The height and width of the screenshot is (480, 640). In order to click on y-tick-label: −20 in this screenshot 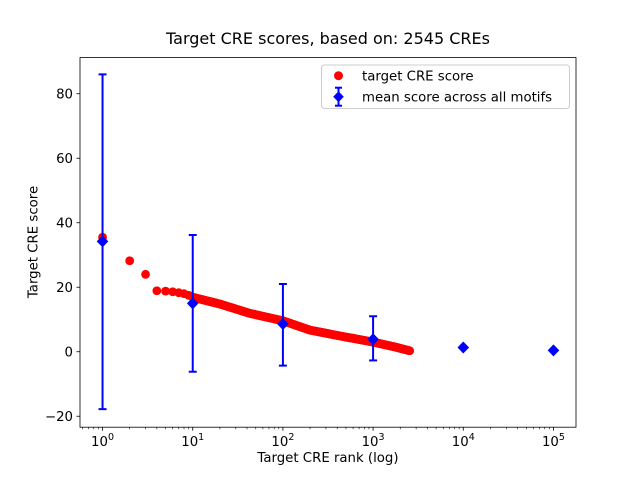, I will do `click(59, 417)`.